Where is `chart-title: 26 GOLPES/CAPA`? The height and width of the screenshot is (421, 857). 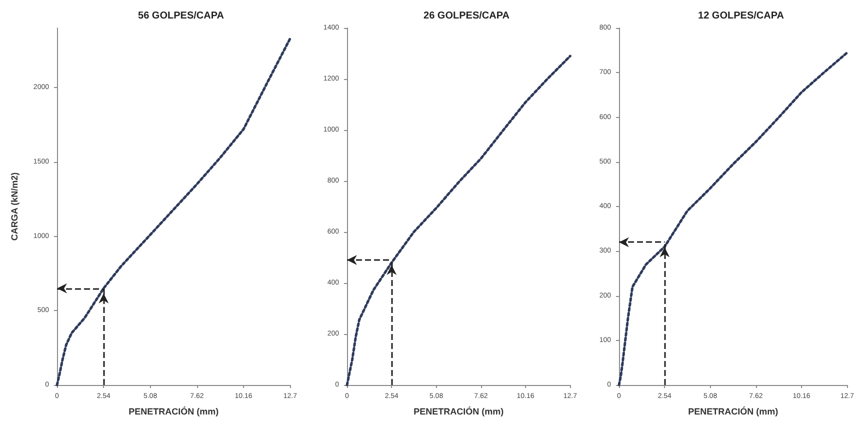
chart-title: 26 GOLPES/CAPA is located at coordinates (467, 16).